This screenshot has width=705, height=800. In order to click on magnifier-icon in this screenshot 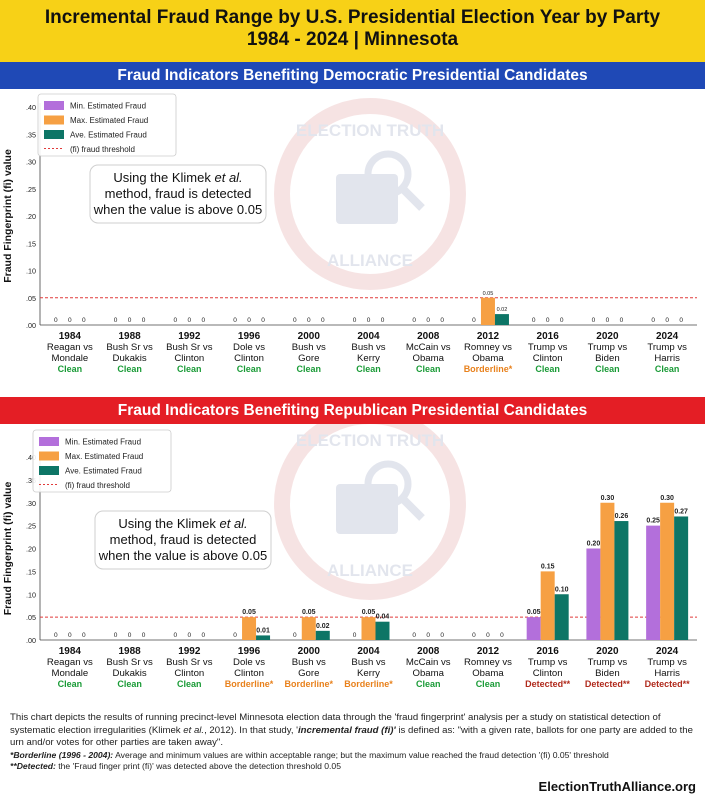, I will do `click(388, 484)`.